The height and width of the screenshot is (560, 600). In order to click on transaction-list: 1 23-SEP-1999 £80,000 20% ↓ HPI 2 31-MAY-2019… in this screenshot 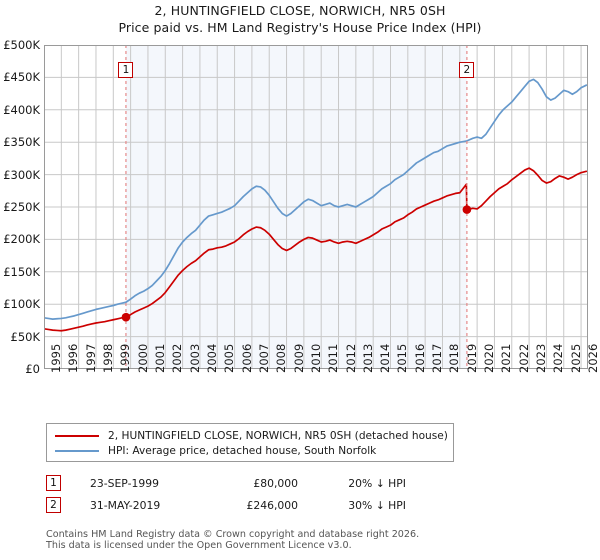, I will do `click(261, 494)`.